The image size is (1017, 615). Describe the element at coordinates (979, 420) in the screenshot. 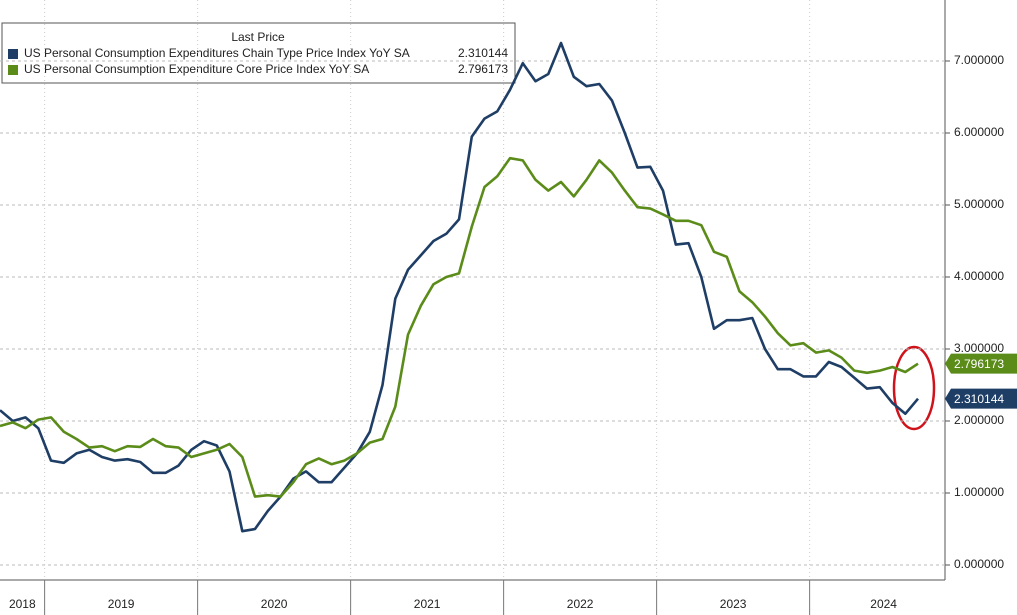

I see `y-tick-label: 2.000000` at that location.